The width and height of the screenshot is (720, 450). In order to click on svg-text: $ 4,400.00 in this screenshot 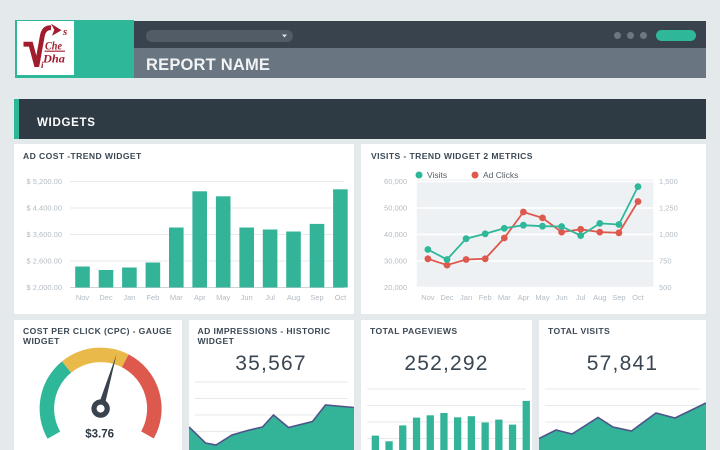, I will do `click(44, 207)`.